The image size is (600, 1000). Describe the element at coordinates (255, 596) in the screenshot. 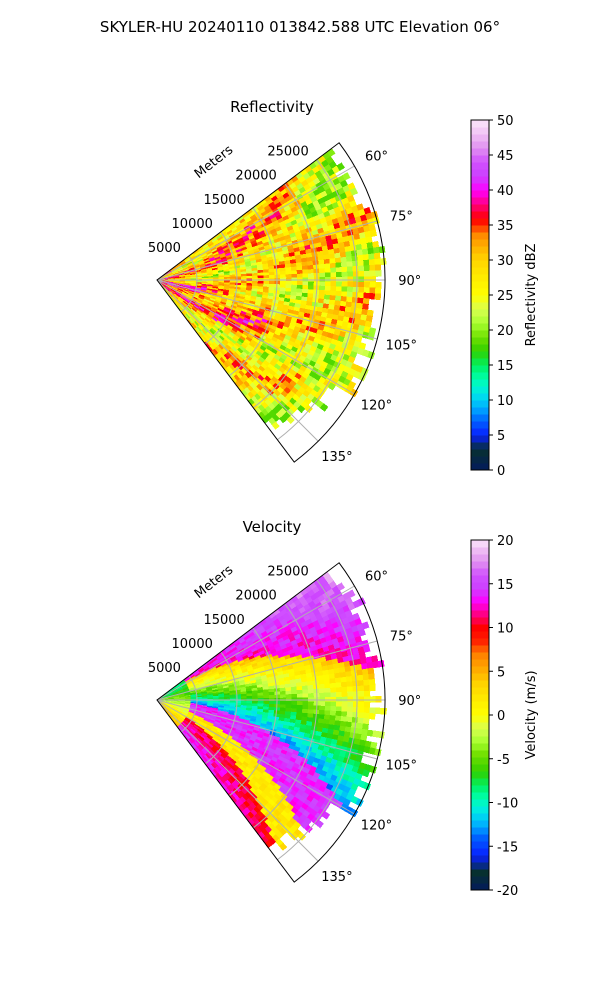

I see `range-tick-label: 20000` at that location.